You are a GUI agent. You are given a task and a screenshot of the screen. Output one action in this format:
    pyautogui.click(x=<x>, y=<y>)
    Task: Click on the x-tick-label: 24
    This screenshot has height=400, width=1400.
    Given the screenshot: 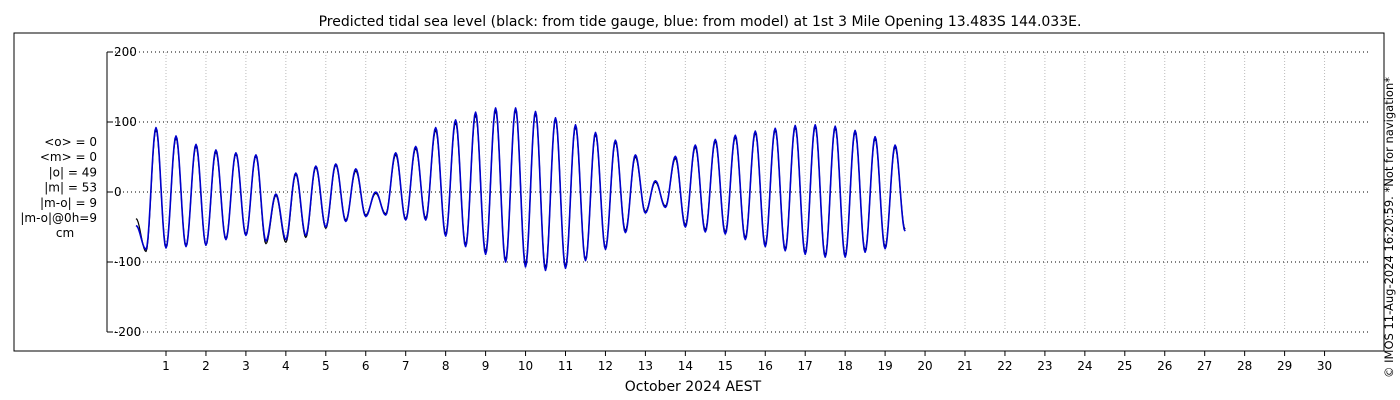 What is the action you would take?
    pyautogui.click(x=1084, y=366)
    